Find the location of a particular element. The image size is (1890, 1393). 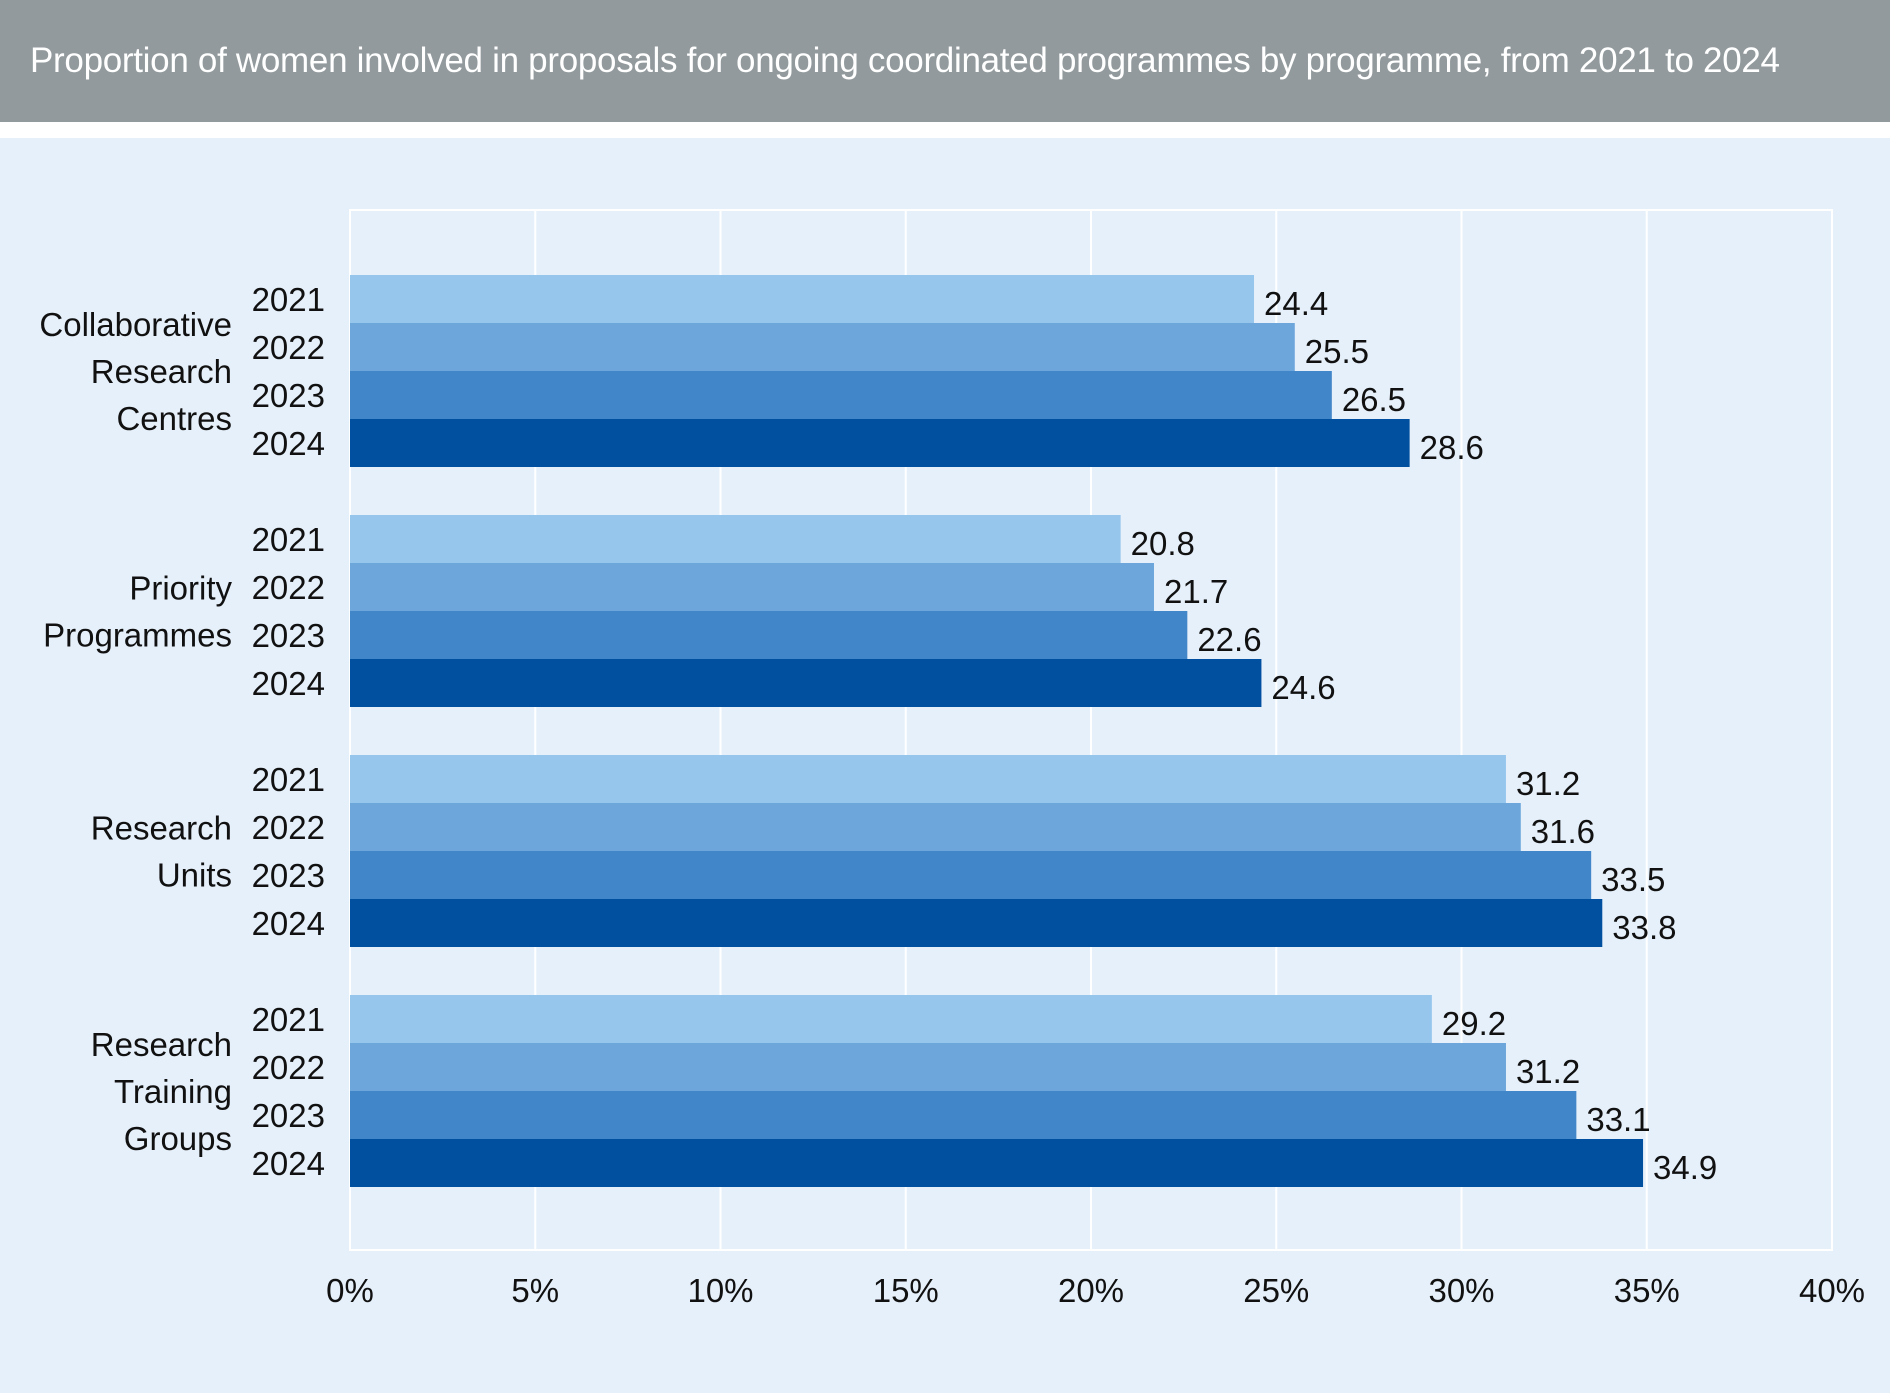

data-label: 33.1 is located at coordinates (1618, 1119).